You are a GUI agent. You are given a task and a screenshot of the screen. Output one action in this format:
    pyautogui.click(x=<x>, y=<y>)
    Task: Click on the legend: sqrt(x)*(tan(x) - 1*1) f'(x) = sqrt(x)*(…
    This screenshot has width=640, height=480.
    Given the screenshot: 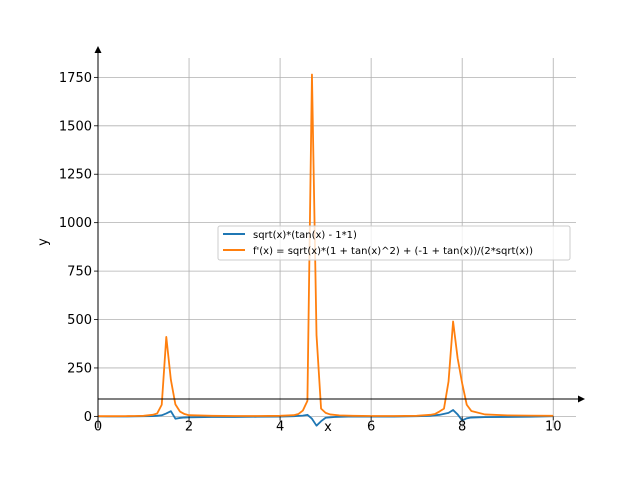 What is the action you would take?
    pyautogui.click(x=394, y=243)
    